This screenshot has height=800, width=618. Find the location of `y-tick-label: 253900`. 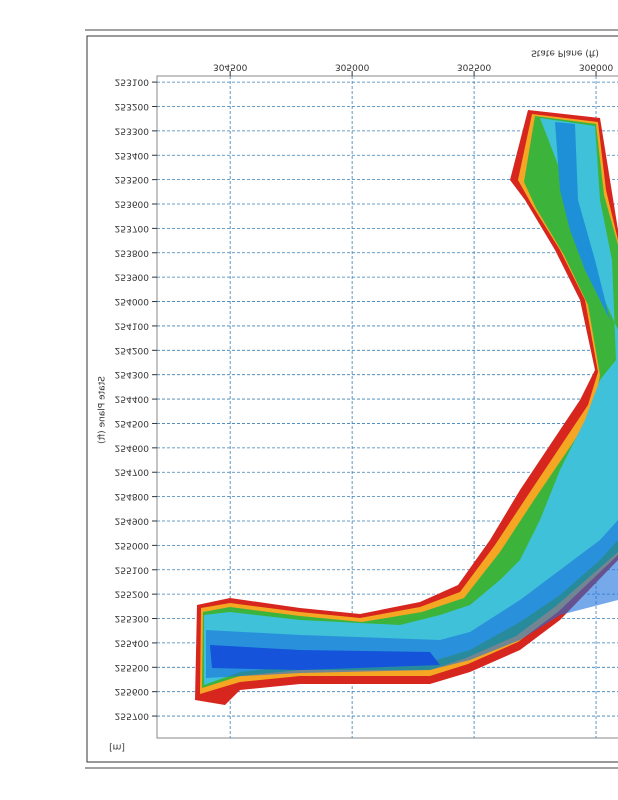

y-tick-label: 253900 is located at coordinates (132, 277).